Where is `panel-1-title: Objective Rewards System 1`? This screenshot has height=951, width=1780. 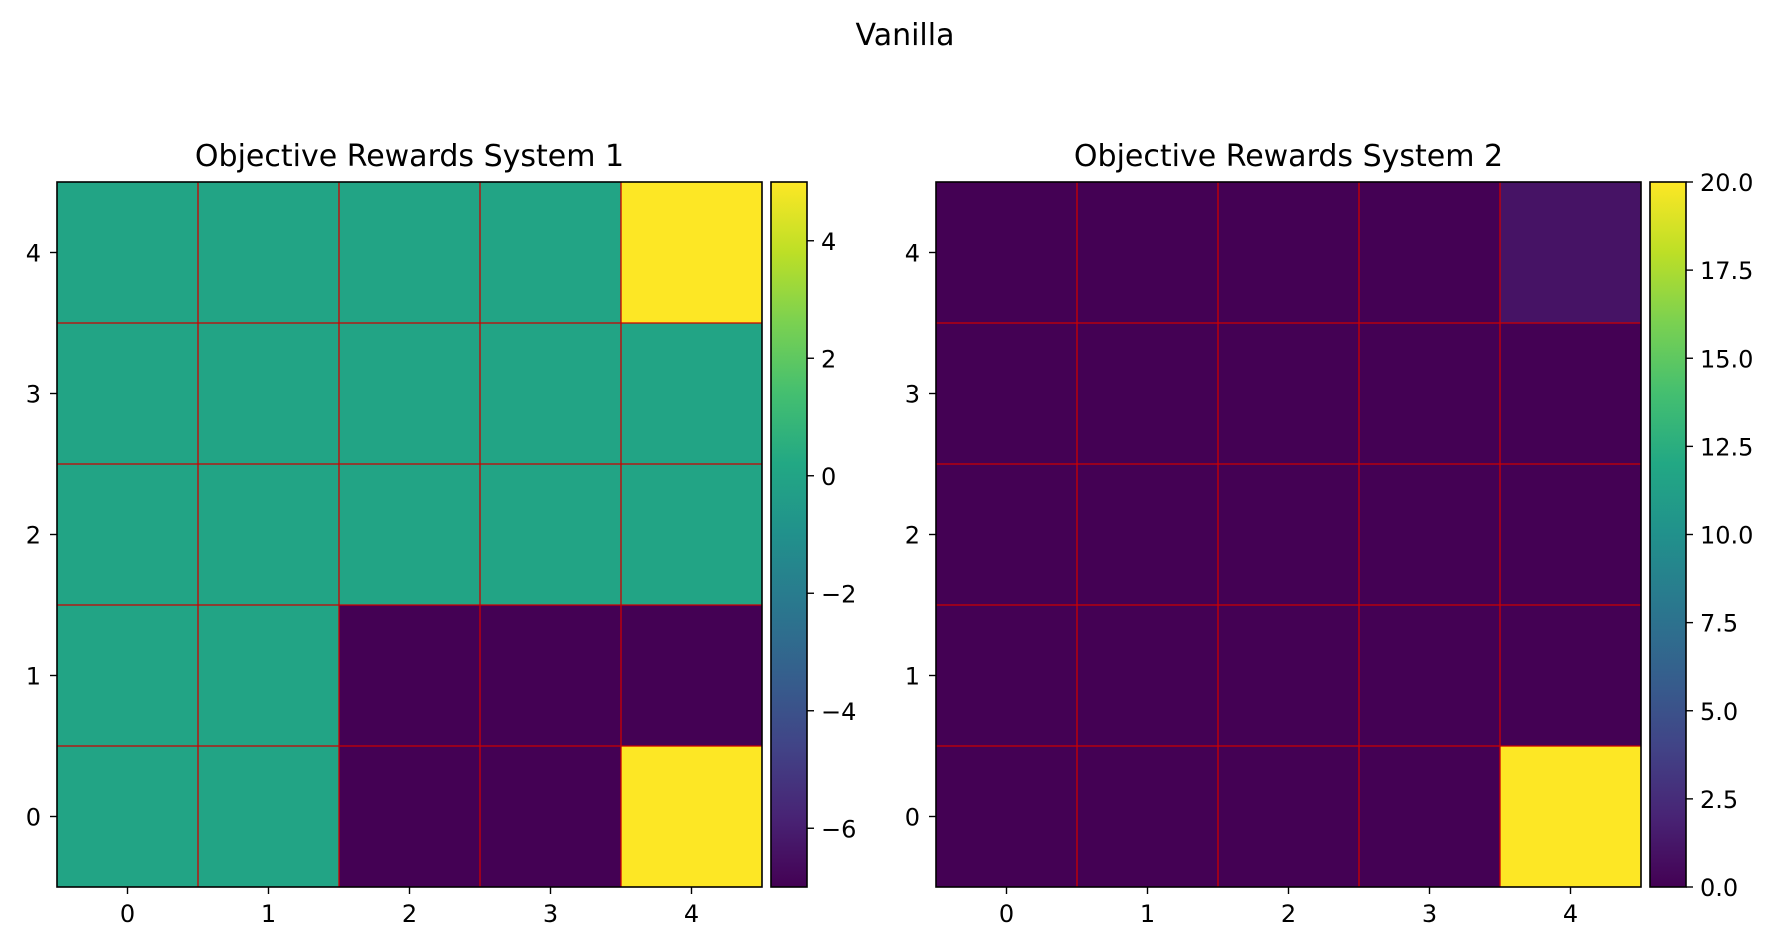 panel-1-title: Objective Rewards System 1 is located at coordinates (409, 156).